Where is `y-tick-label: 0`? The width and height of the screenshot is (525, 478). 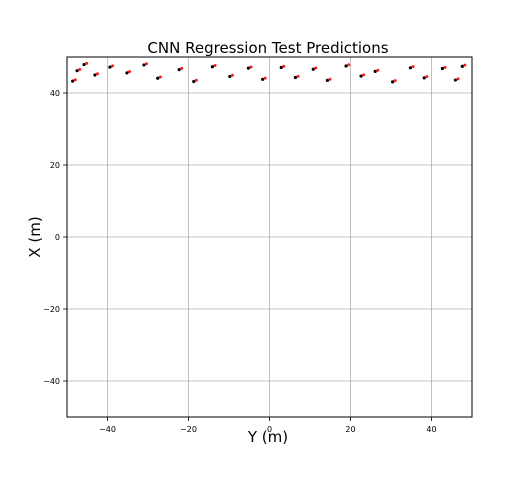 y-tick-label: 0 is located at coordinates (57, 237).